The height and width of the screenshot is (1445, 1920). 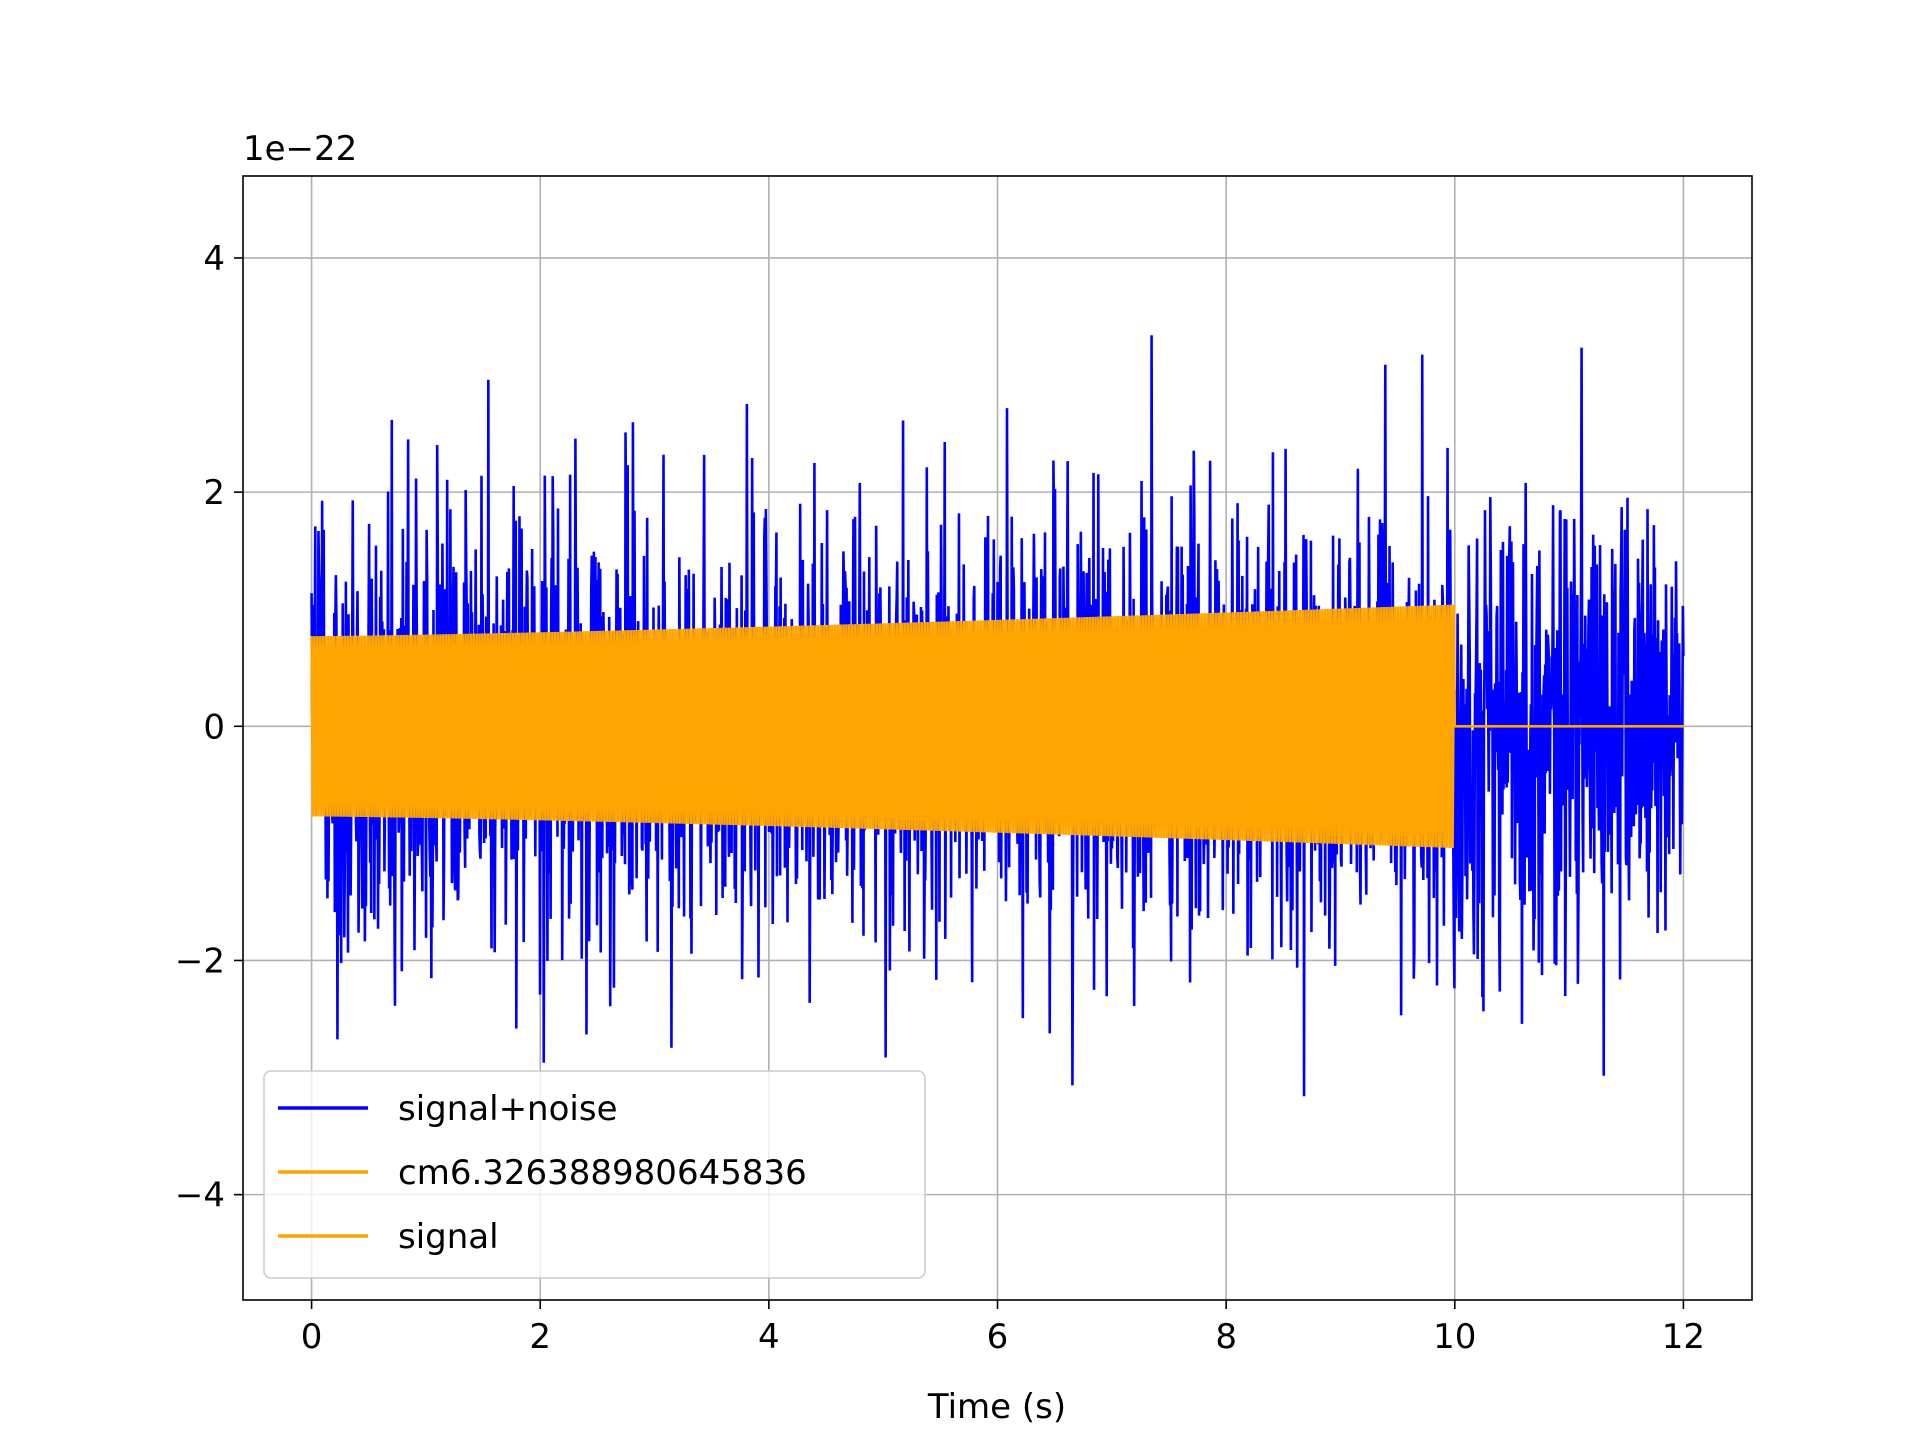 I want to click on x-tick-label: 8, so click(x=1226, y=1337).